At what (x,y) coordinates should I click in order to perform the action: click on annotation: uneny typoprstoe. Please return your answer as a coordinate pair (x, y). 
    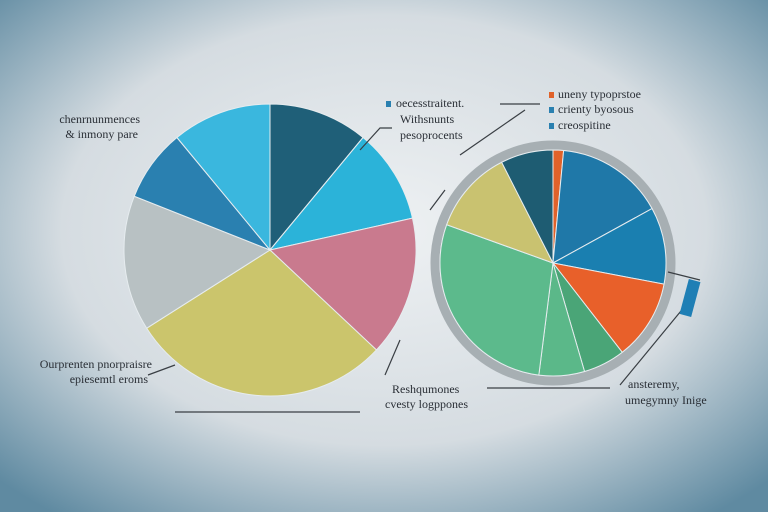
    Looking at the image, I should click on (599, 94).